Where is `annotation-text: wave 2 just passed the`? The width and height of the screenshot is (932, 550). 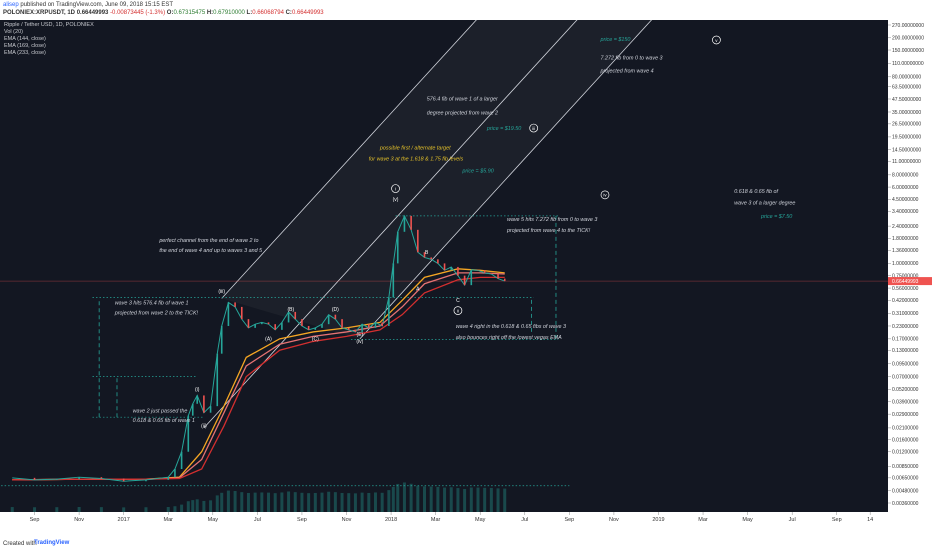 annotation-text: wave 2 just passed the is located at coordinates (160, 412).